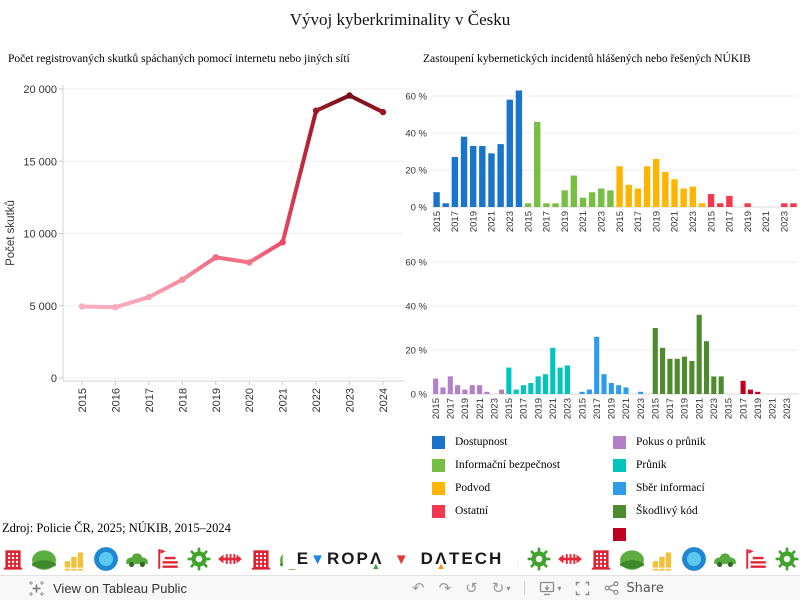  I want to click on refresh-button: ↻ ▾, so click(501, 587).